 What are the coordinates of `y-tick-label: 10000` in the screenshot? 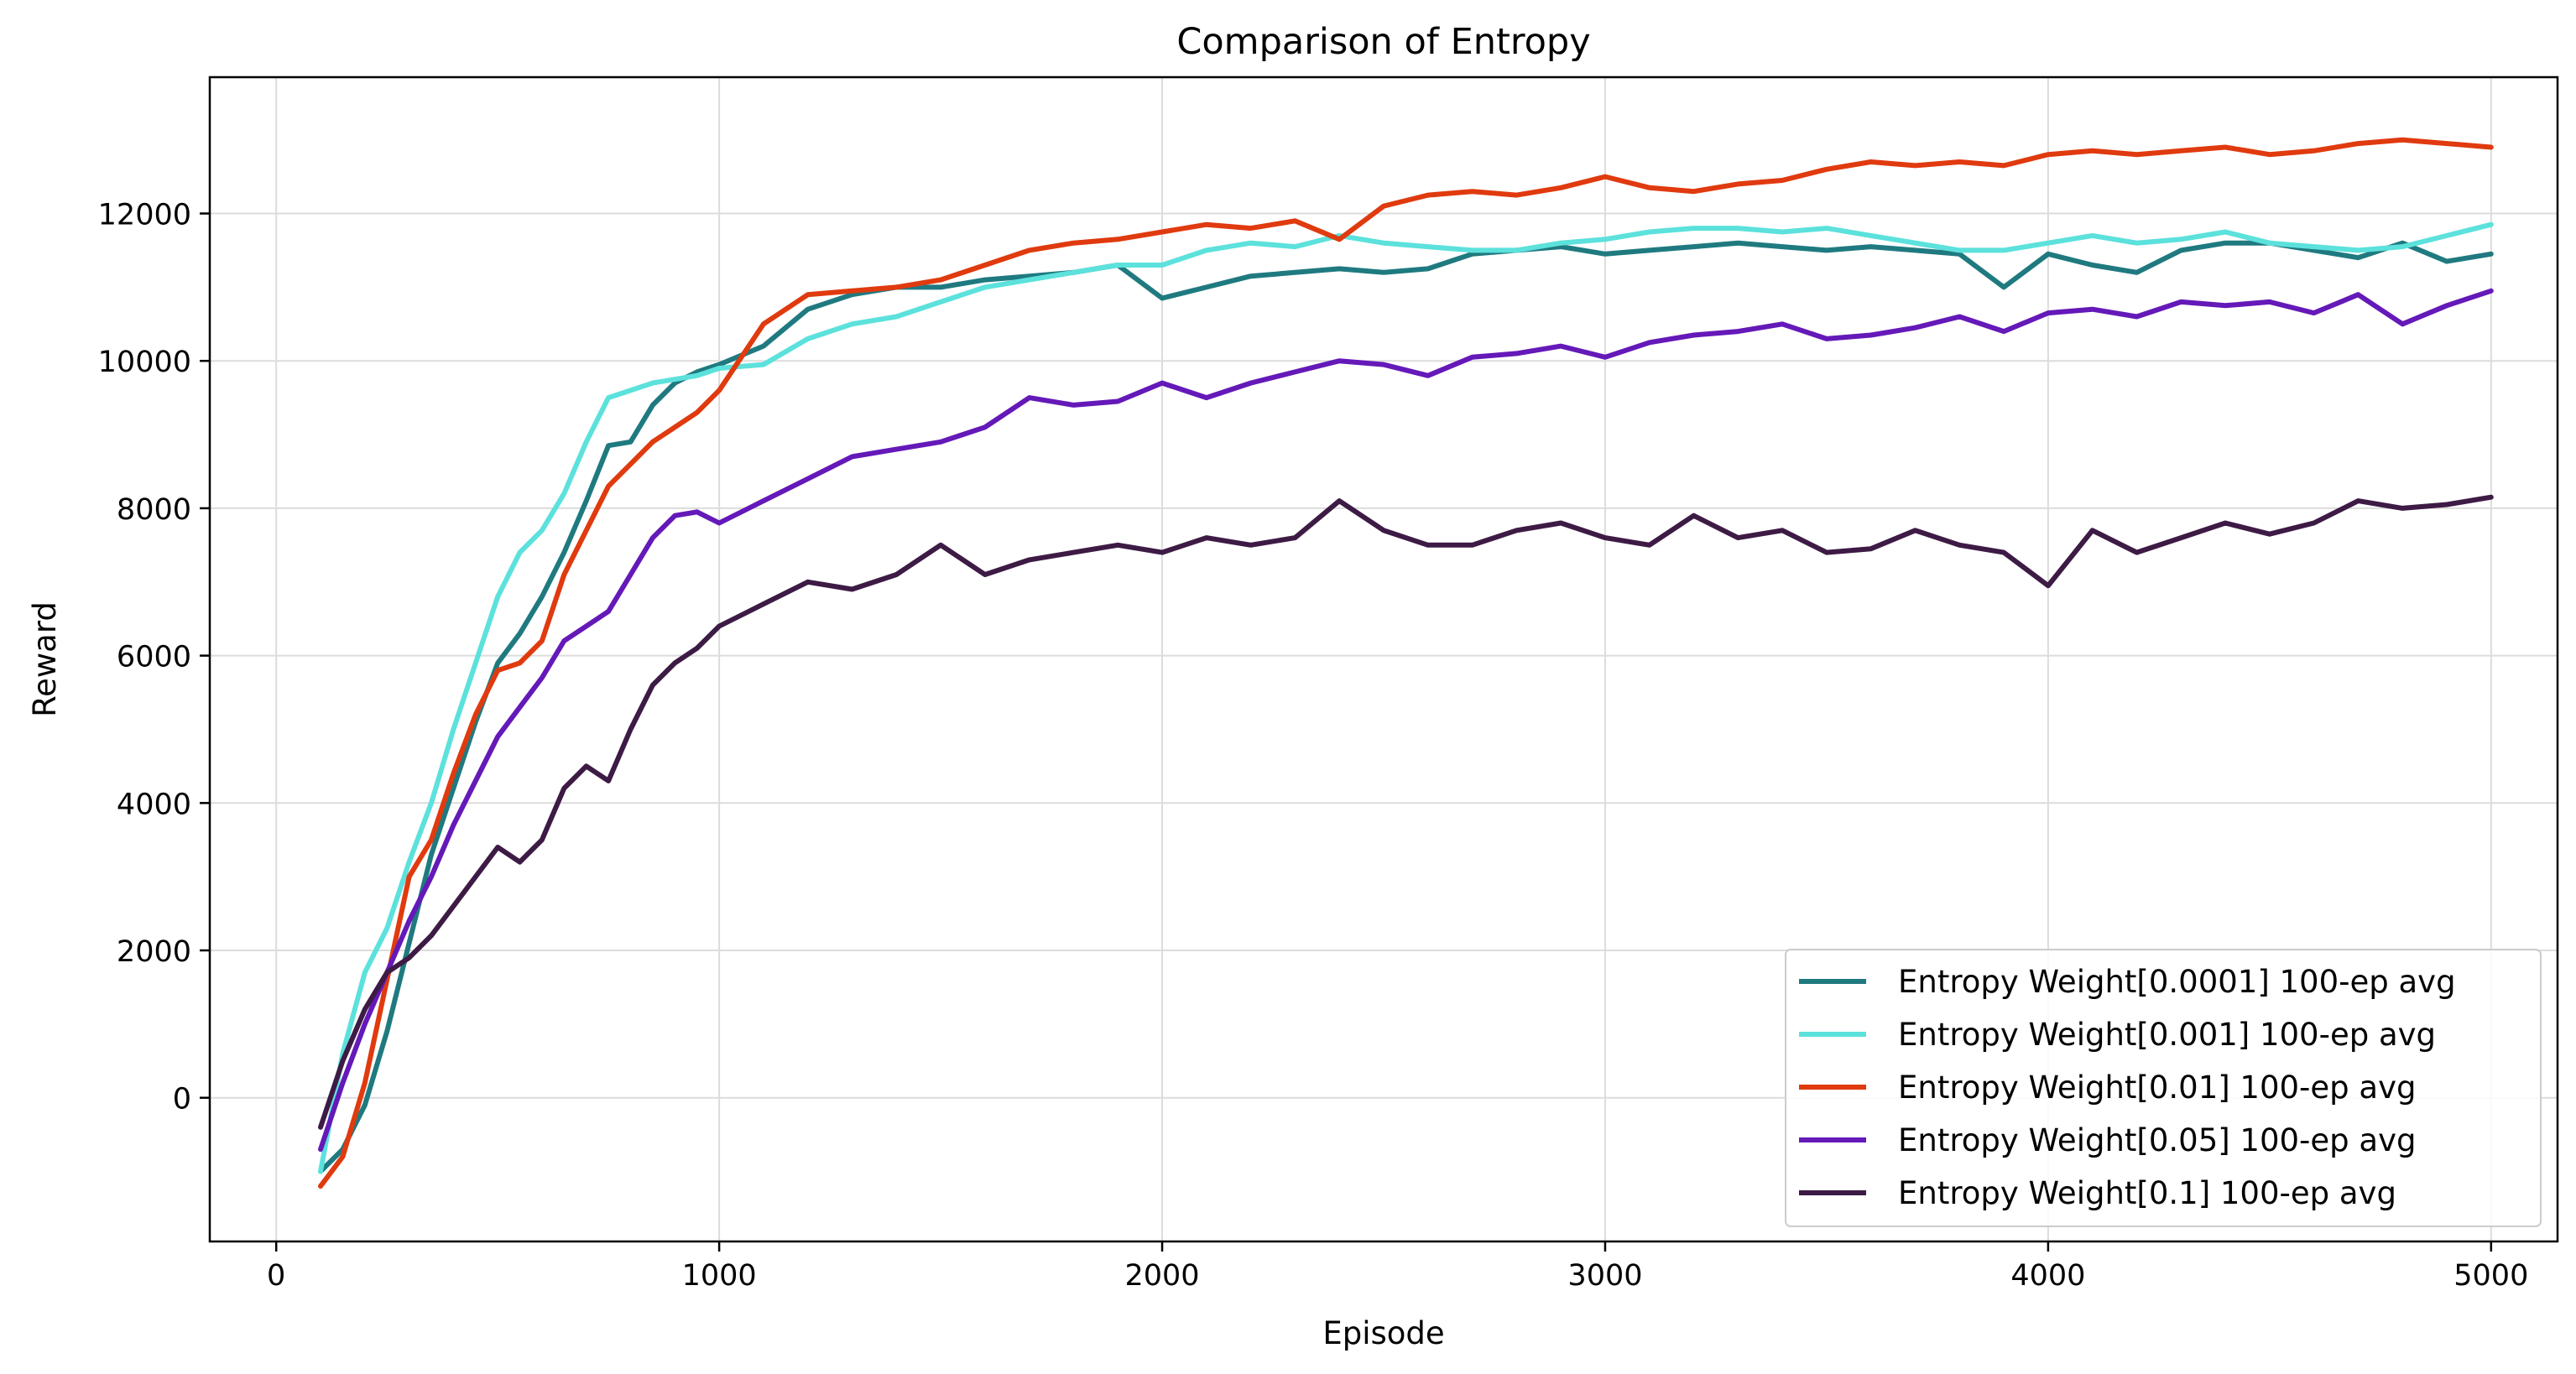 It's located at (144, 362).